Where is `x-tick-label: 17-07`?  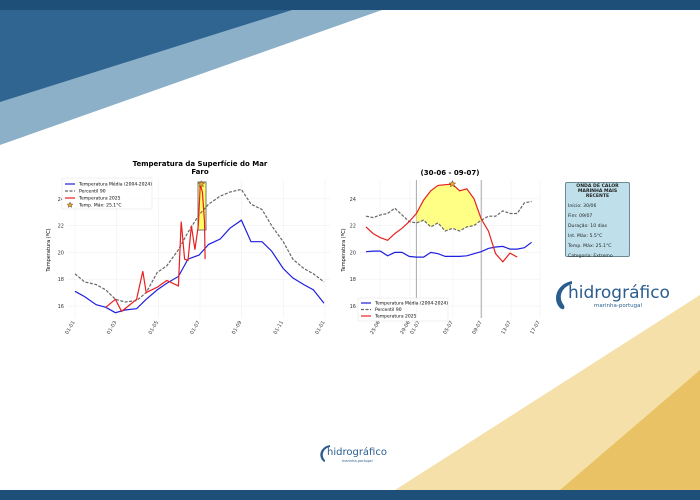
x-tick-label: 17-07 is located at coordinates (535, 328).